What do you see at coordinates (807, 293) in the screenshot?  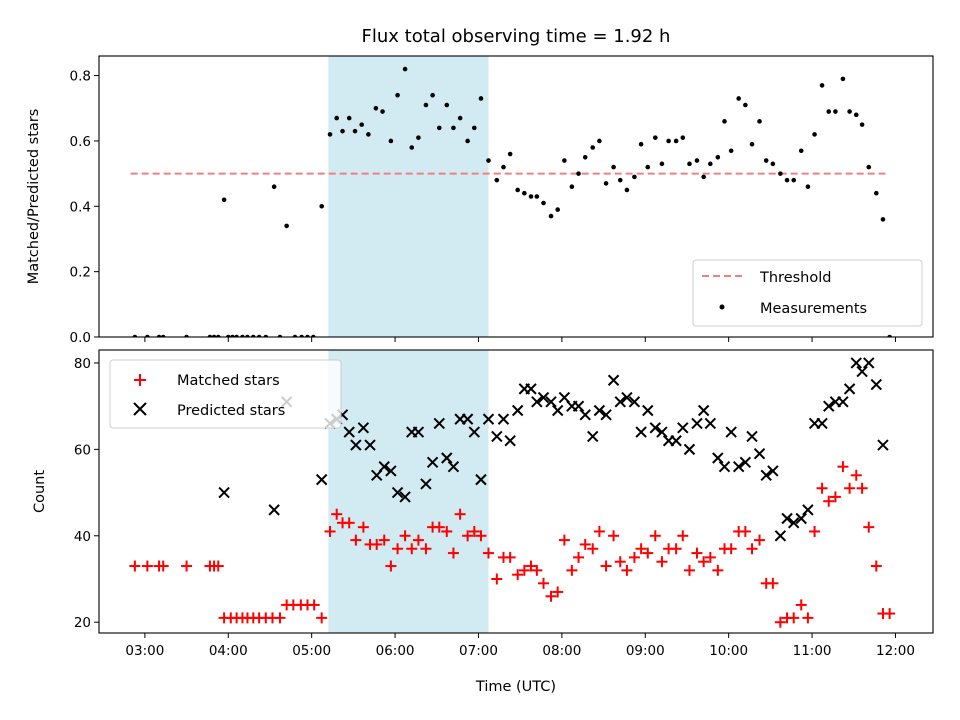 I see `top-legend-box` at bounding box center [807, 293].